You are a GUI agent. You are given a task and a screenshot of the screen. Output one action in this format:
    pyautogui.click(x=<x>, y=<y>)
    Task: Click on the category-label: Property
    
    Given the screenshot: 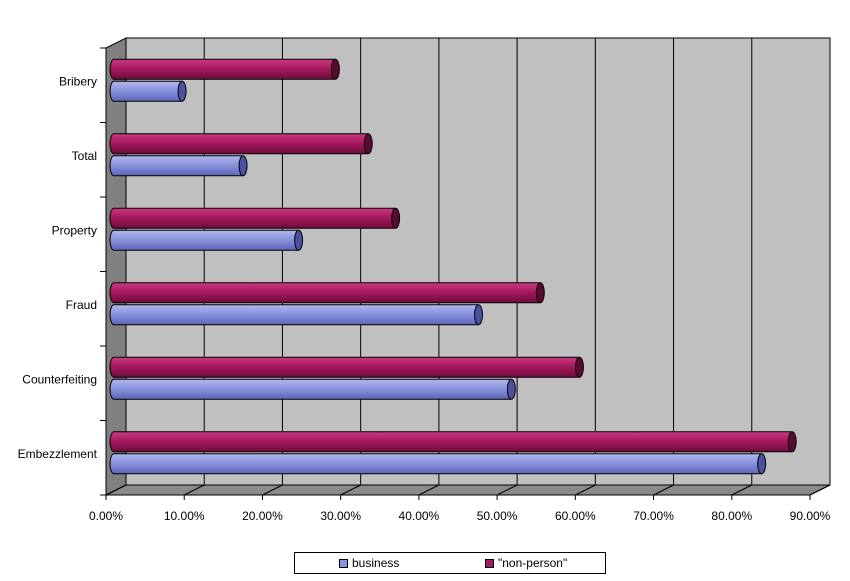 What is the action you would take?
    pyautogui.click(x=74, y=230)
    